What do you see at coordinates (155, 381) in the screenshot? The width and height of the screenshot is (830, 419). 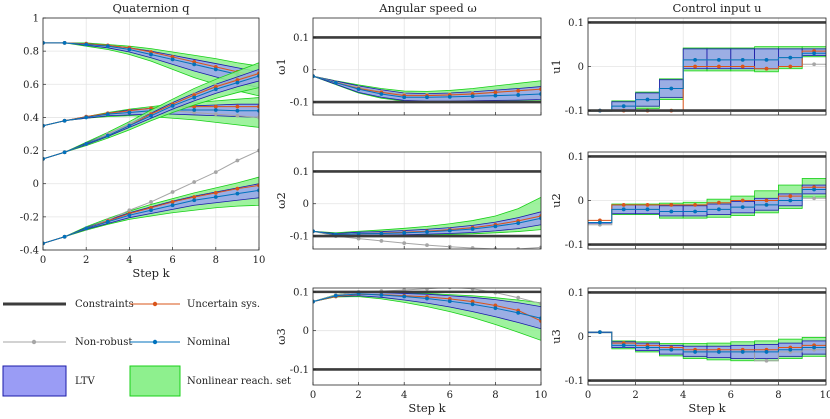 I see `legend-nonlinear-swatch` at bounding box center [155, 381].